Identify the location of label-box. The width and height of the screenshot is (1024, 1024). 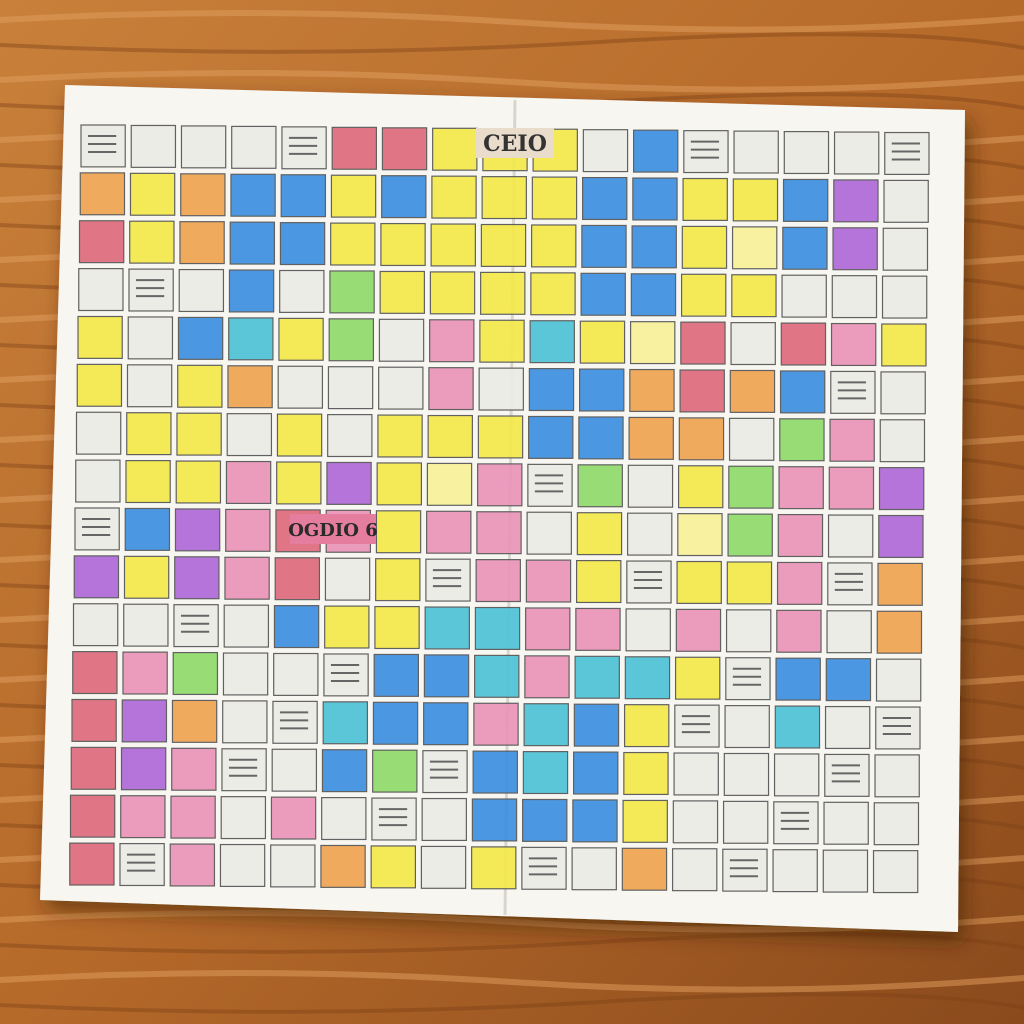
(515, 143).